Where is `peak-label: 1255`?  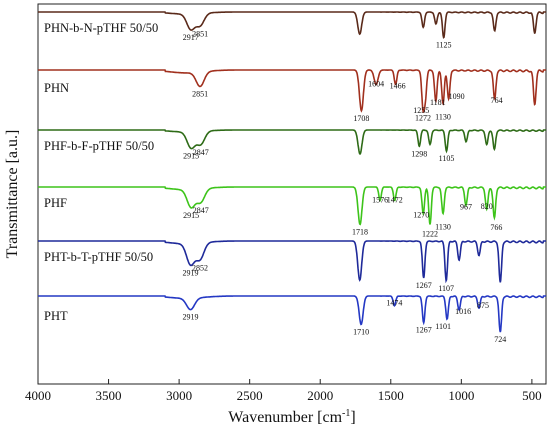 peak-label: 1255 is located at coordinates (421, 110).